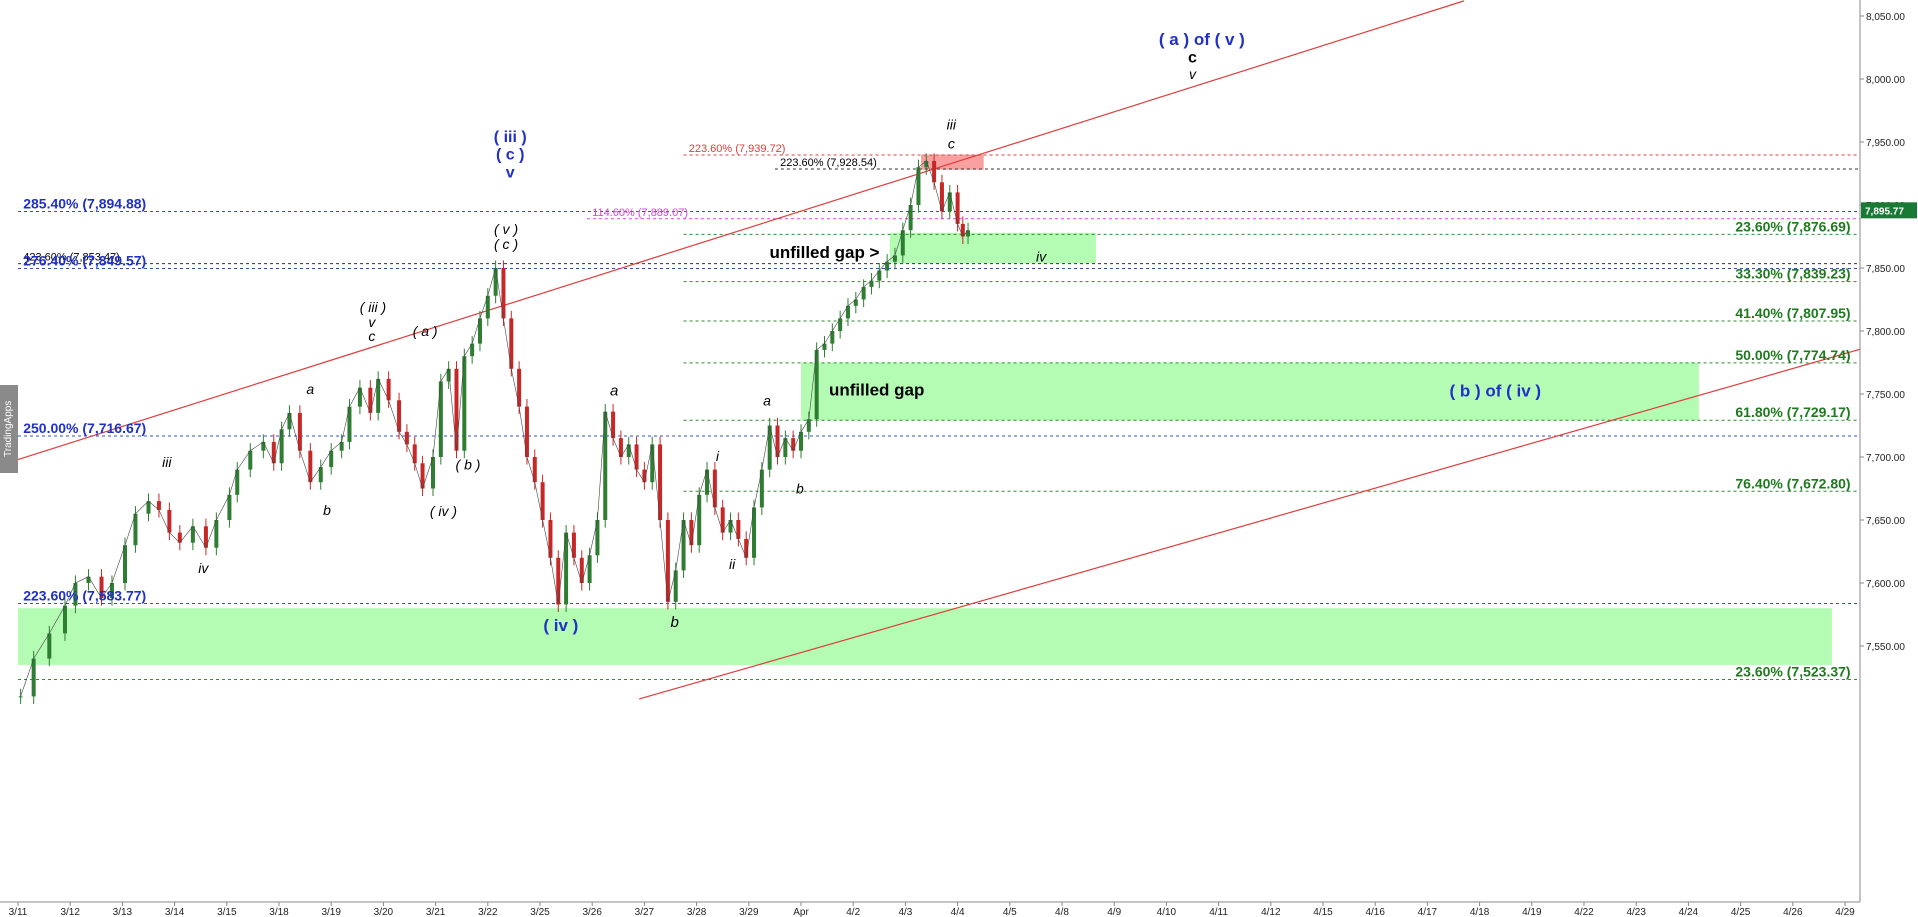 The width and height of the screenshot is (1918, 917). What do you see at coordinates (123, 912) in the screenshot?
I see `x-tick-label-2: 3/13` at bounding box center [123, 912].